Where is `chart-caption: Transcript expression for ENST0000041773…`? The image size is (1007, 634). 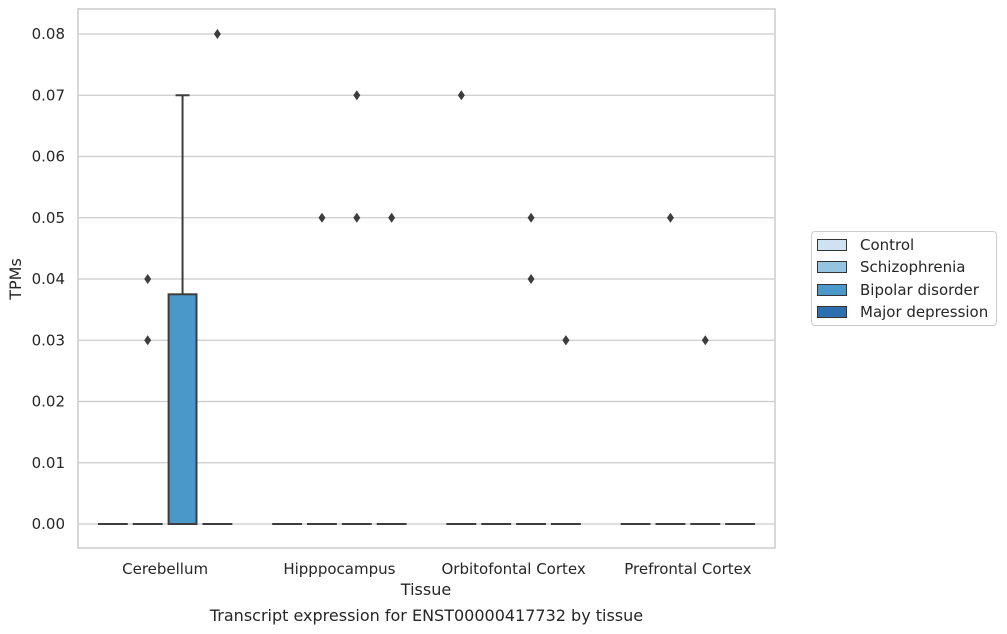 chart-caption: Transcript expression for ENST0000041773… is located at coordinates (426, 615).